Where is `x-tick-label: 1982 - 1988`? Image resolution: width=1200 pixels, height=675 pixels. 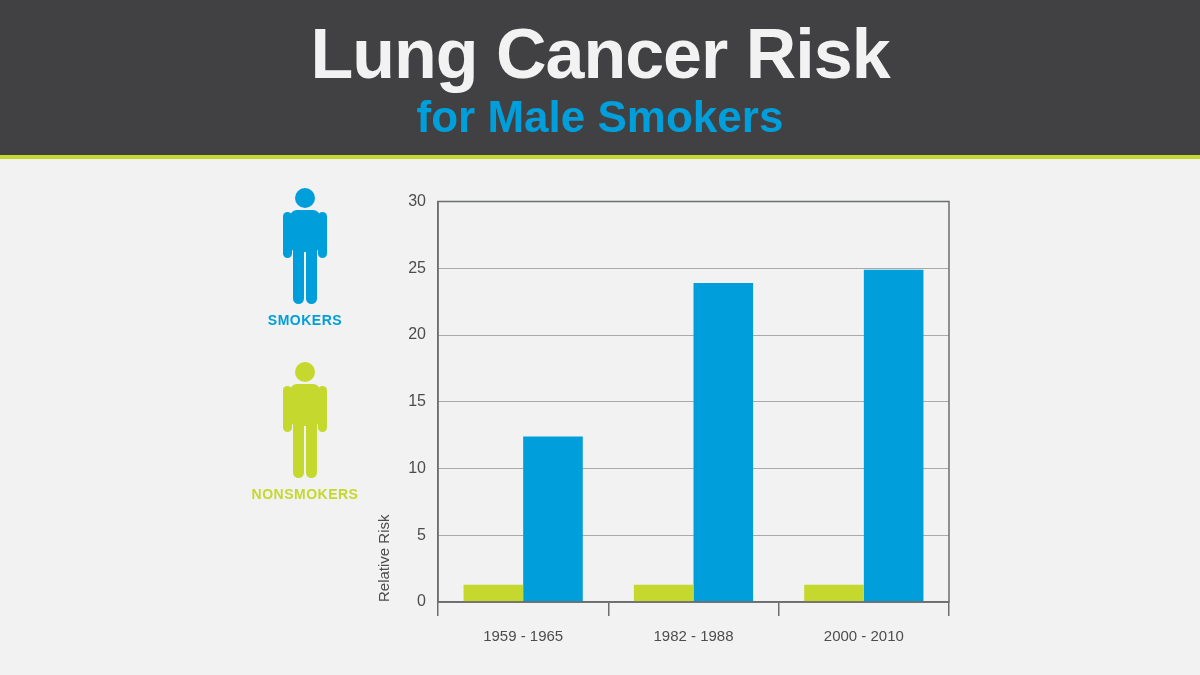
x-tick-label: 1982 - 1988 is located at coordinates (693, 636).